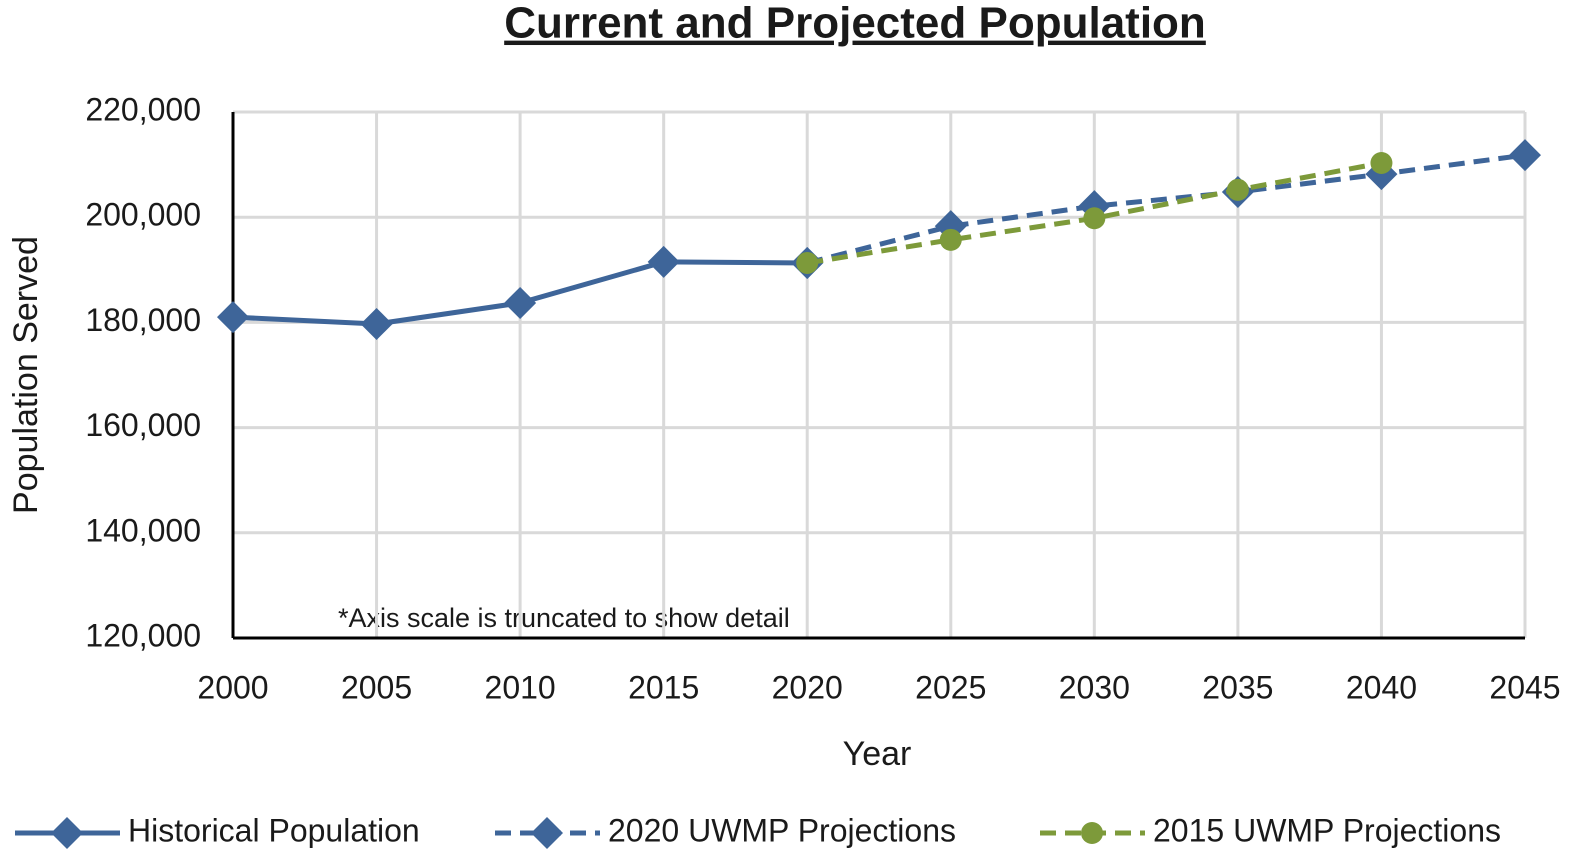  I want to click on y-axis-title: Population Served, so click(26, 375).